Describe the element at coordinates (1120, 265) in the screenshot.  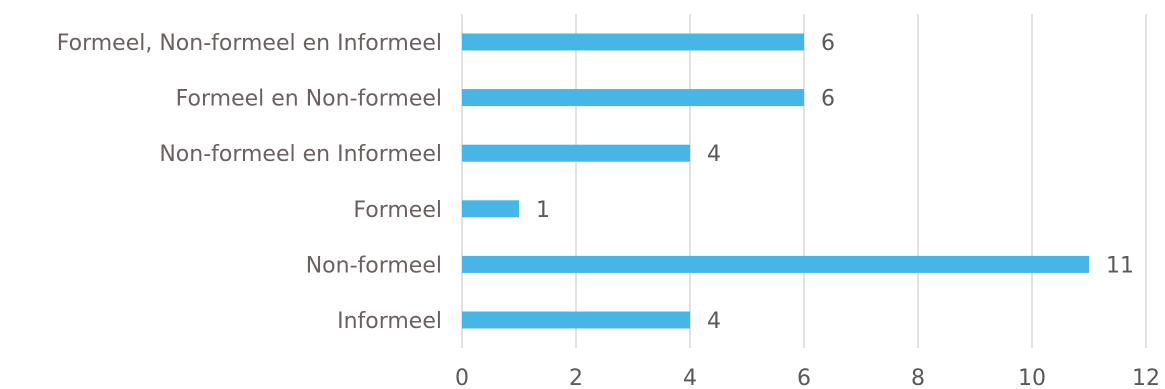
I see `data-label: 11` at that location.